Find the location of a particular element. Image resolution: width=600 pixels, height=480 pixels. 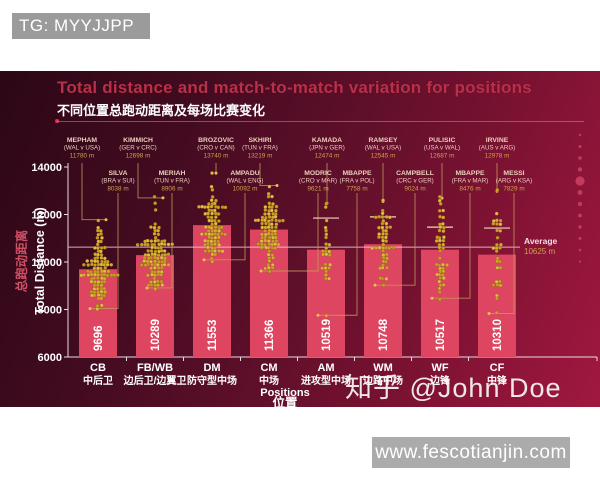

player-match: (GER v CRC) is located at coordinates (137, 148).